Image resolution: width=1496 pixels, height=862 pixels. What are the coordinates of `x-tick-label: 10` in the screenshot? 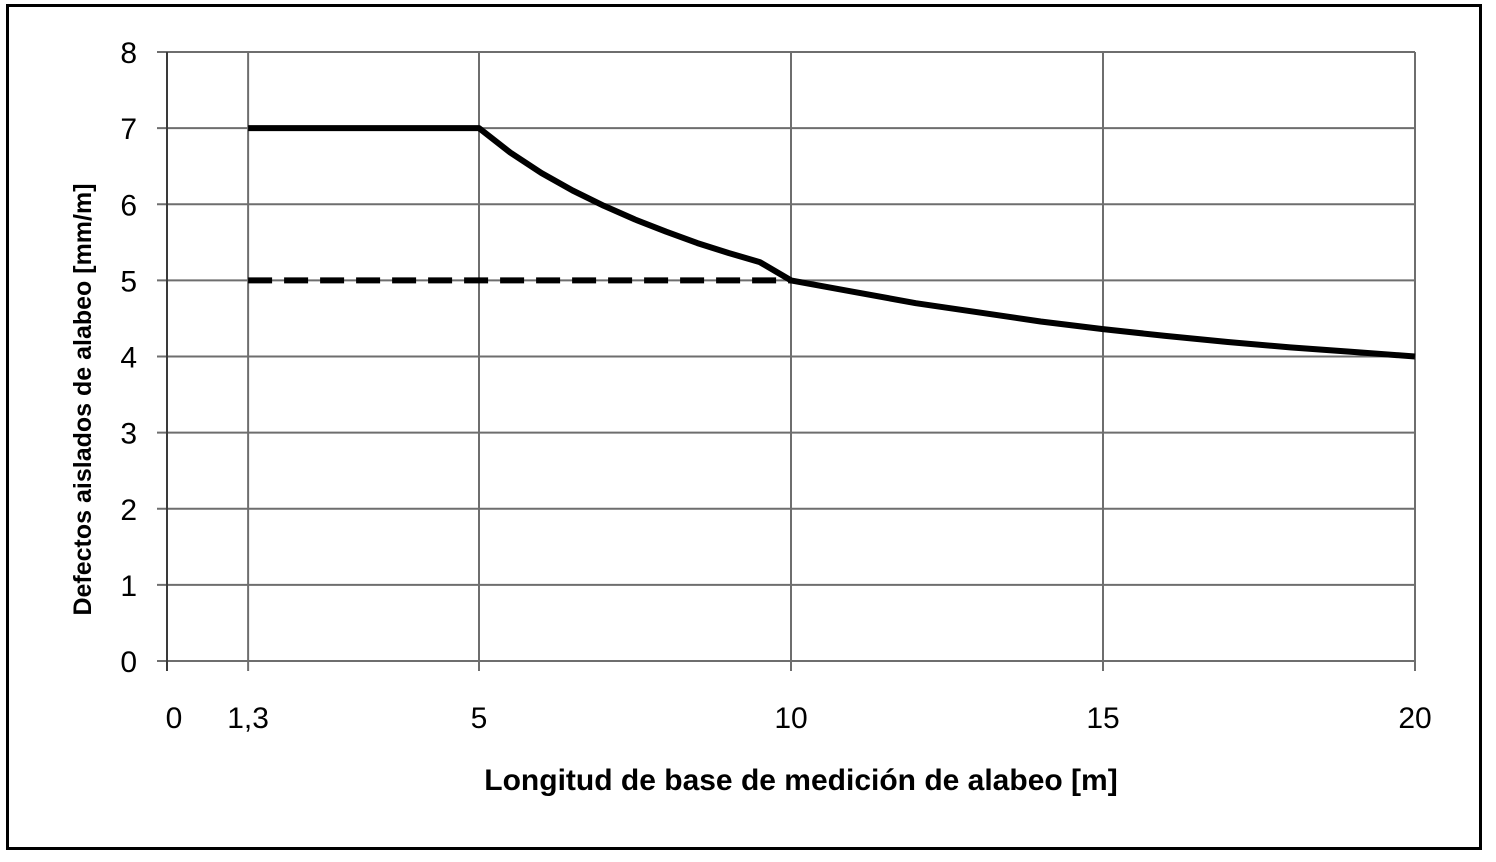 It's located at (790, 718).